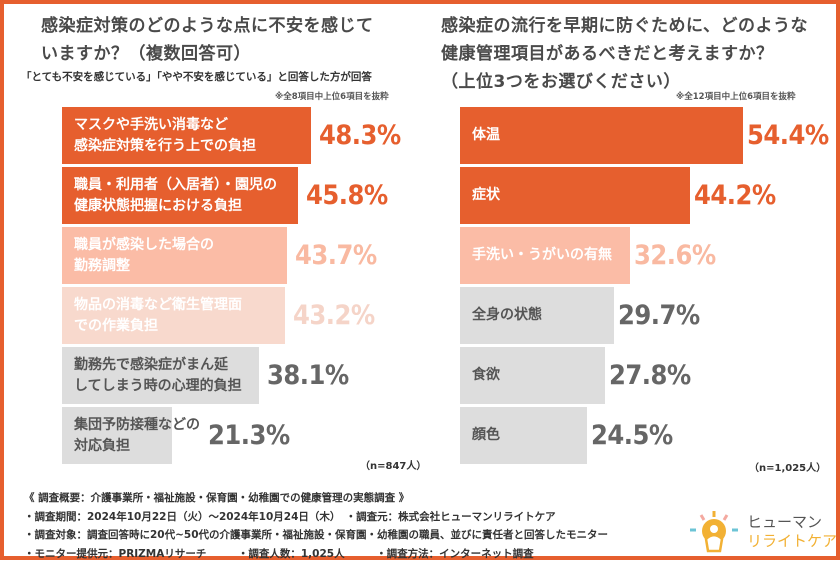  I want to click on left-chart-sample-size: （n=847人）, so click(393, 464).